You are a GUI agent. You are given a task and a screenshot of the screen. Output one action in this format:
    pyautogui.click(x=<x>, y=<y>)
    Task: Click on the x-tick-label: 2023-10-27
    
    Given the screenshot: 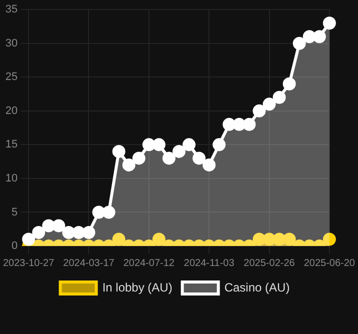 What is the action you would take?
    pyautogui.click(x=29, y=263)
    